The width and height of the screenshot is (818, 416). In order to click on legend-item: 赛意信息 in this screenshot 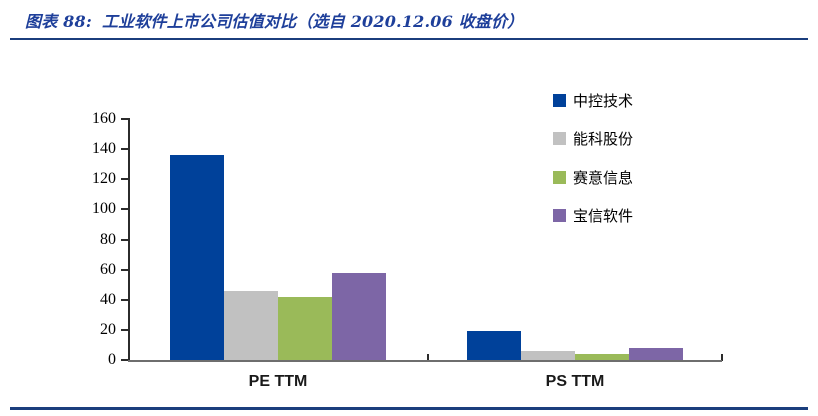, I will do `click(593, 177)`.